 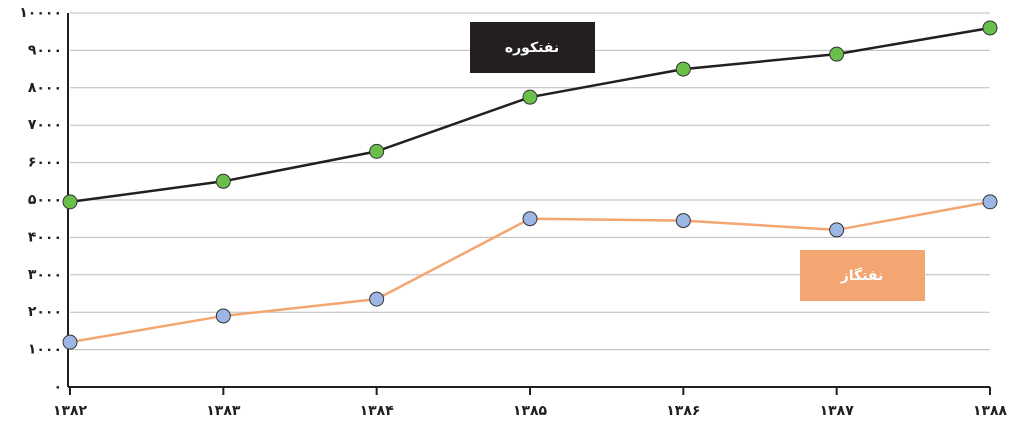 I want to click on x-tick-label: ۱۳۸۵, so click(x=530, y=411).